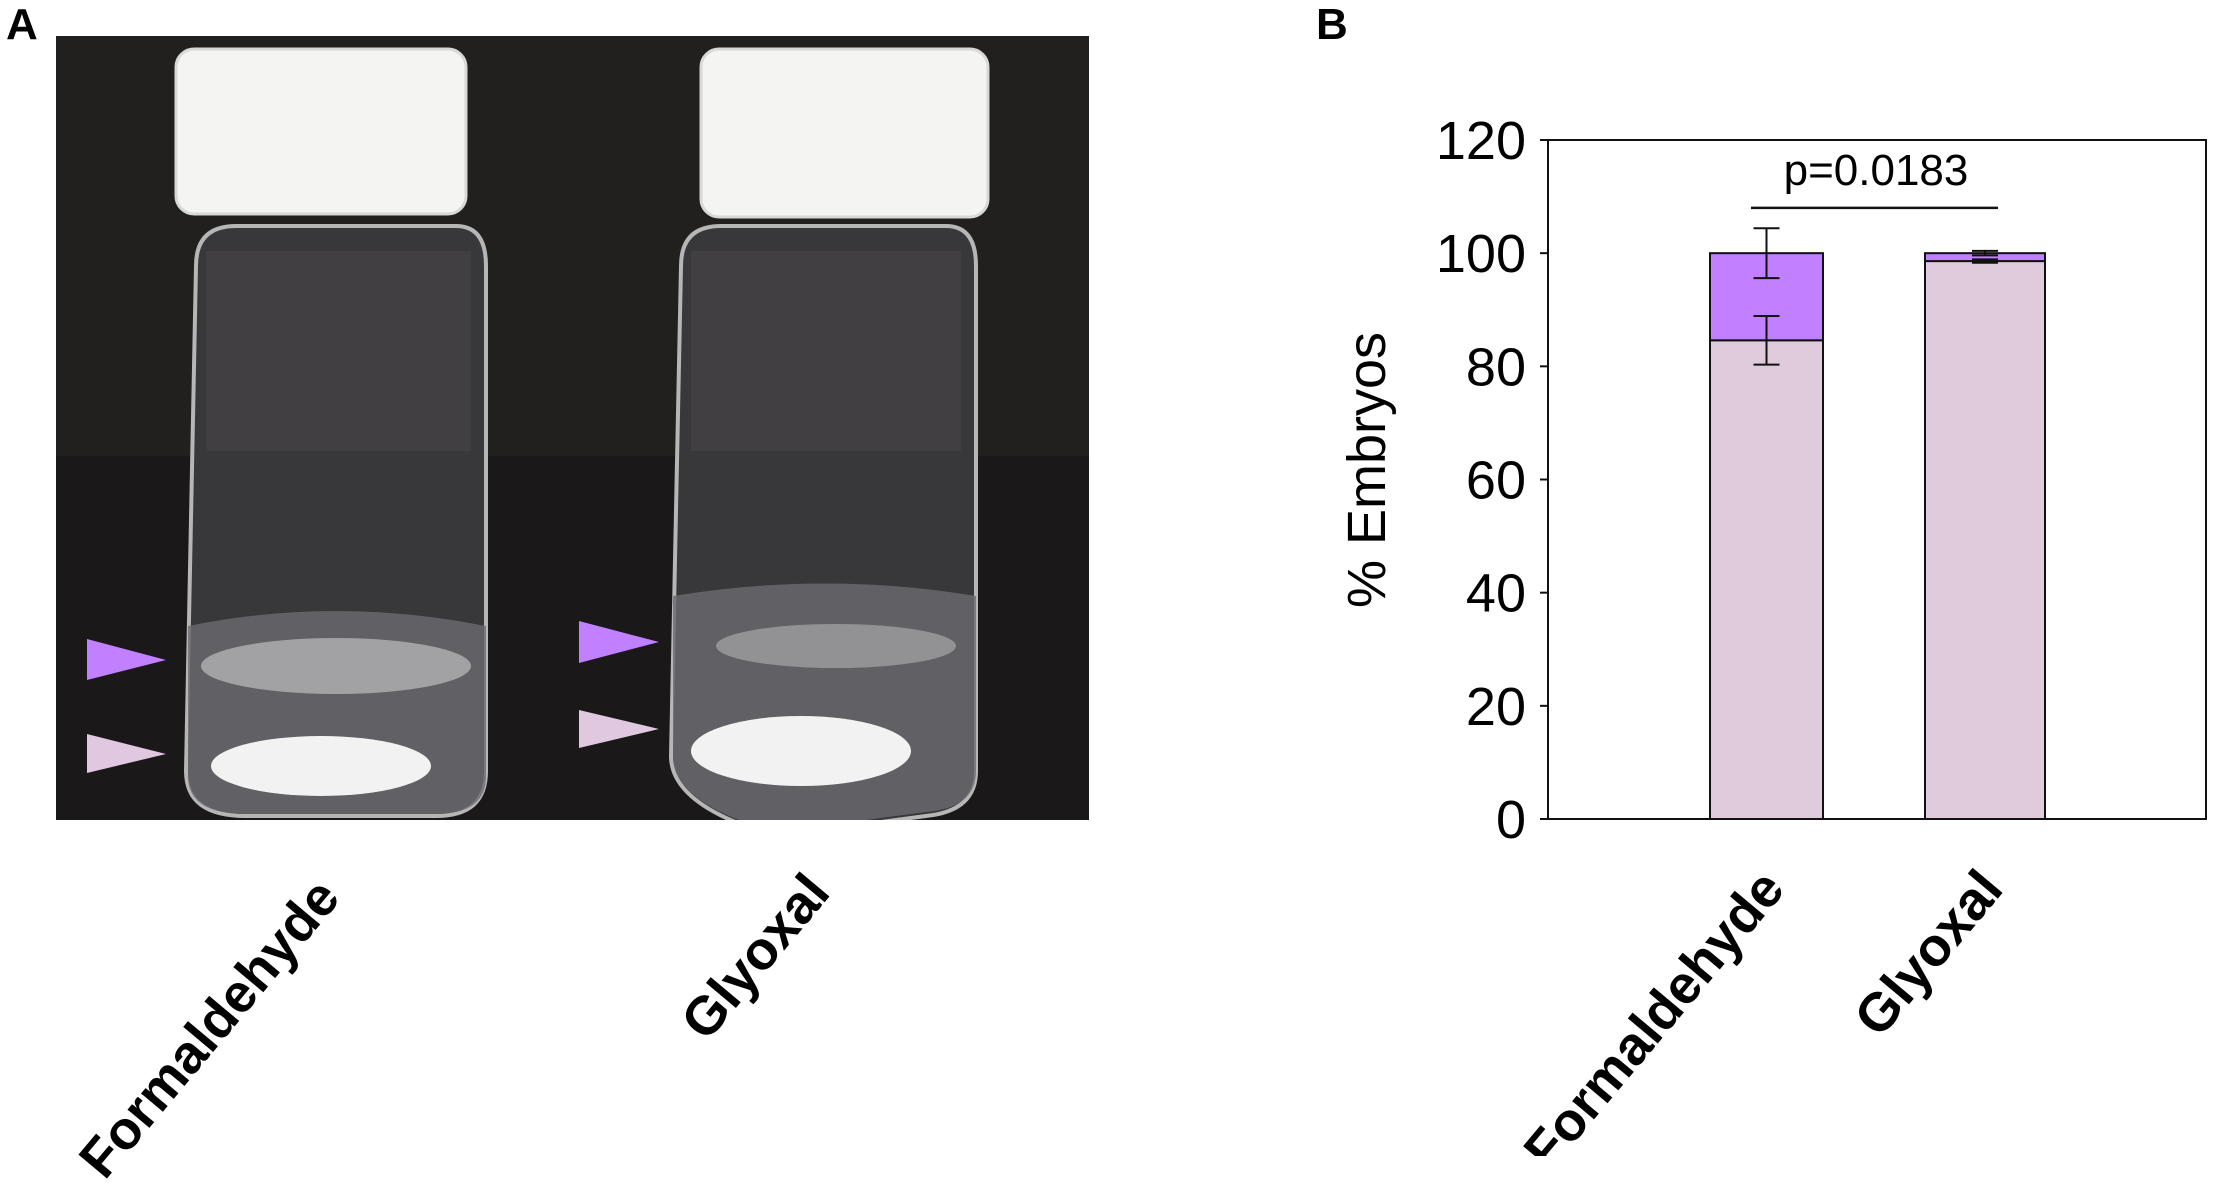  Describe the element at coordinates (1653, 1007) in the screenshot. I see `x-tick-label-0: Formaldehyde` at that location.